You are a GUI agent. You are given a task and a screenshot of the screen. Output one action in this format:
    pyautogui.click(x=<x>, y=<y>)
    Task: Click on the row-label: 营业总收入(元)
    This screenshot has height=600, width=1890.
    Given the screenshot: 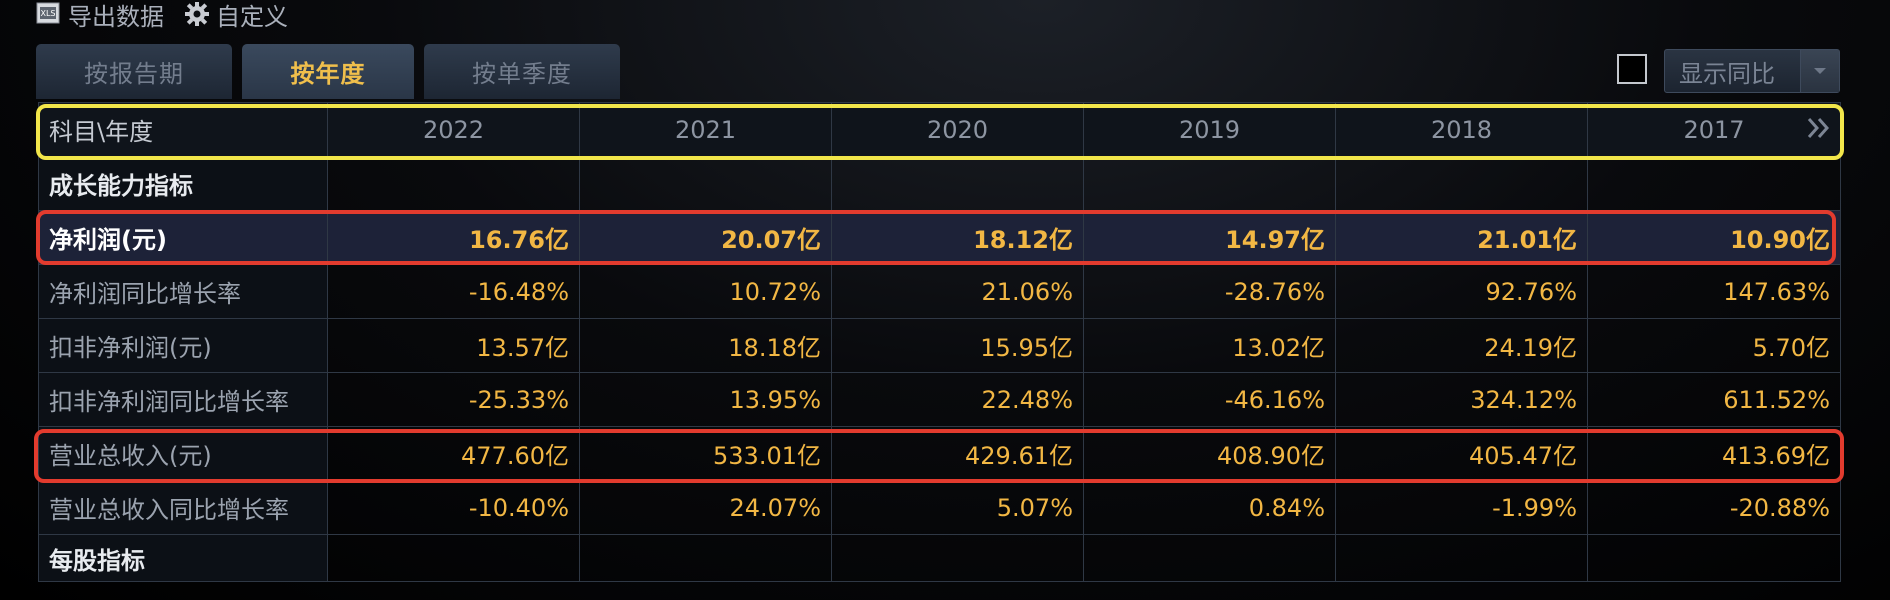 What is the action you would take?
    pyautogui.click(x=183, y=453)
    